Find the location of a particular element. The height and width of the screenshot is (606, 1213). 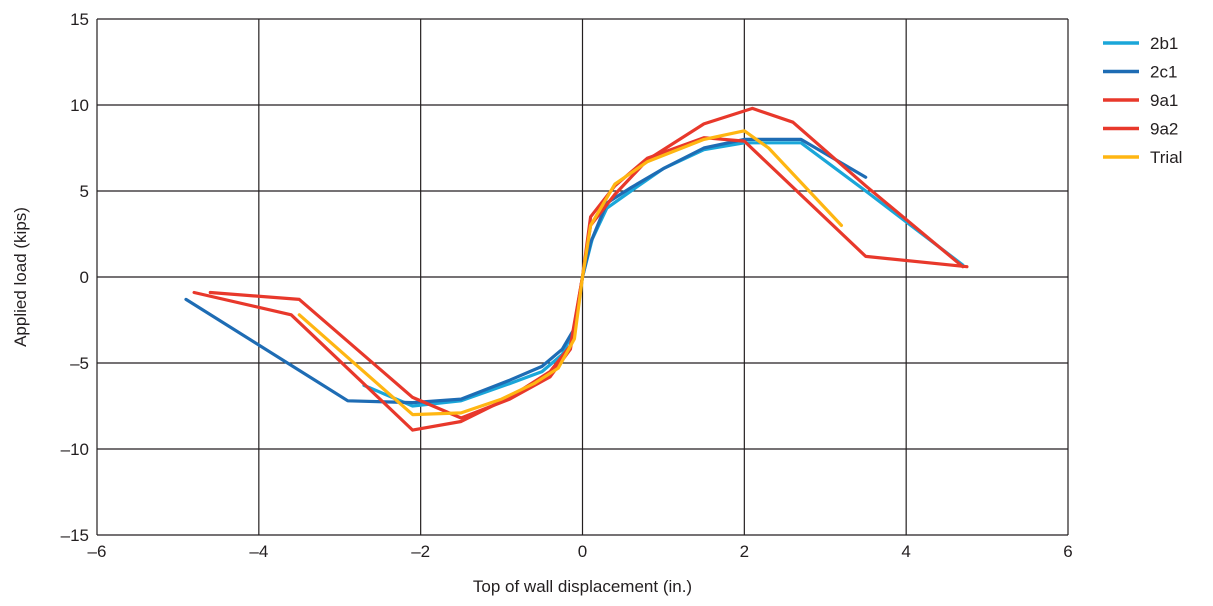

x-axis-title: Top of wall displacement (in.) is located at coordinates (582, 586).